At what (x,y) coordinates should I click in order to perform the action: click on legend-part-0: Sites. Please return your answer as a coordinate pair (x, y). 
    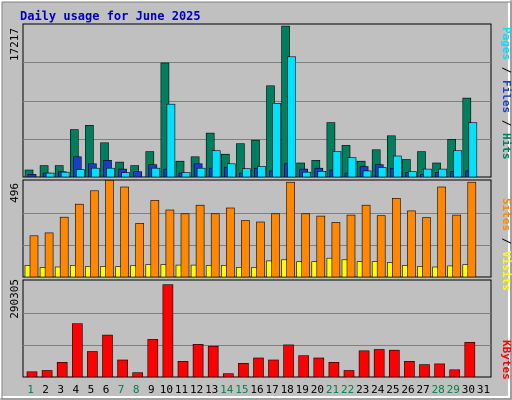
    Looking at the image, I should click on (506, 214).